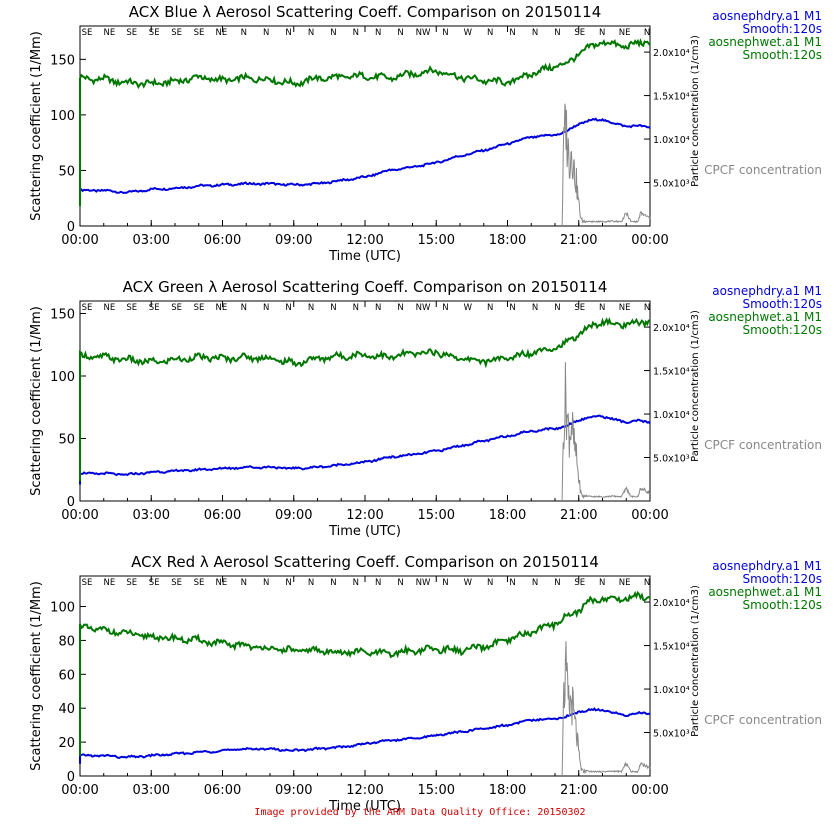  Describe the element at coordinates (695, 111) in the screenshot. I see `y2-axis-label: Particle concentration (1/cm3)` at that location.